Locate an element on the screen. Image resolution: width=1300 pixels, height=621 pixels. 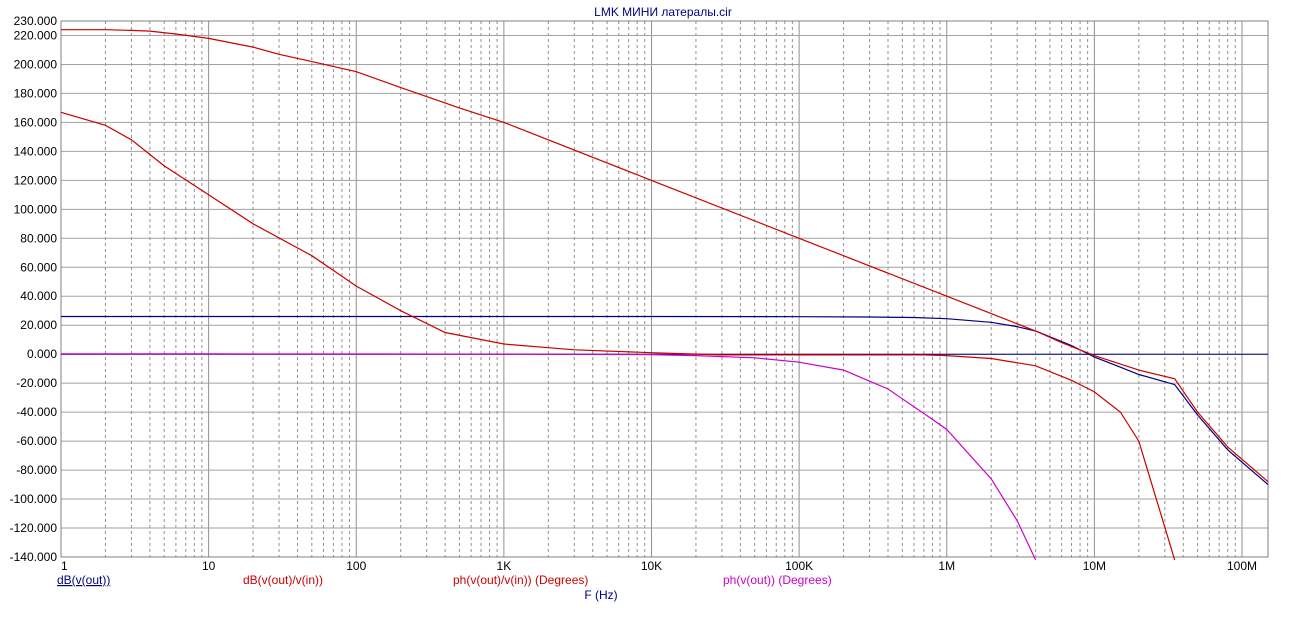
legend-dB-v-out: dB(v(out)) is located at coordinates (83, 580).